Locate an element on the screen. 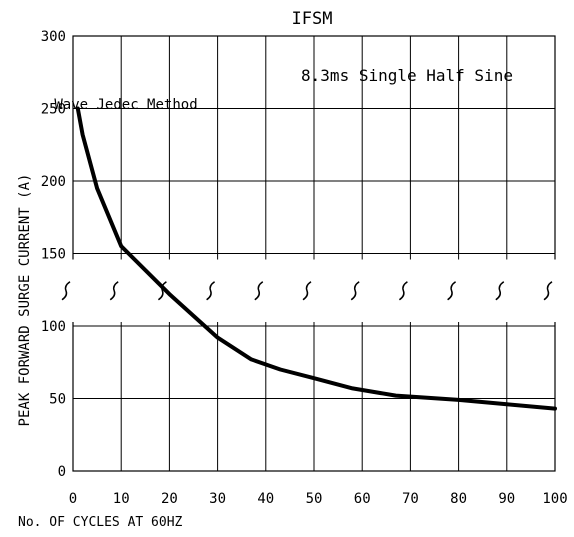 This screenshot has width=574, height=537. chart-title: IFSM is located at coordinates (312, 19).